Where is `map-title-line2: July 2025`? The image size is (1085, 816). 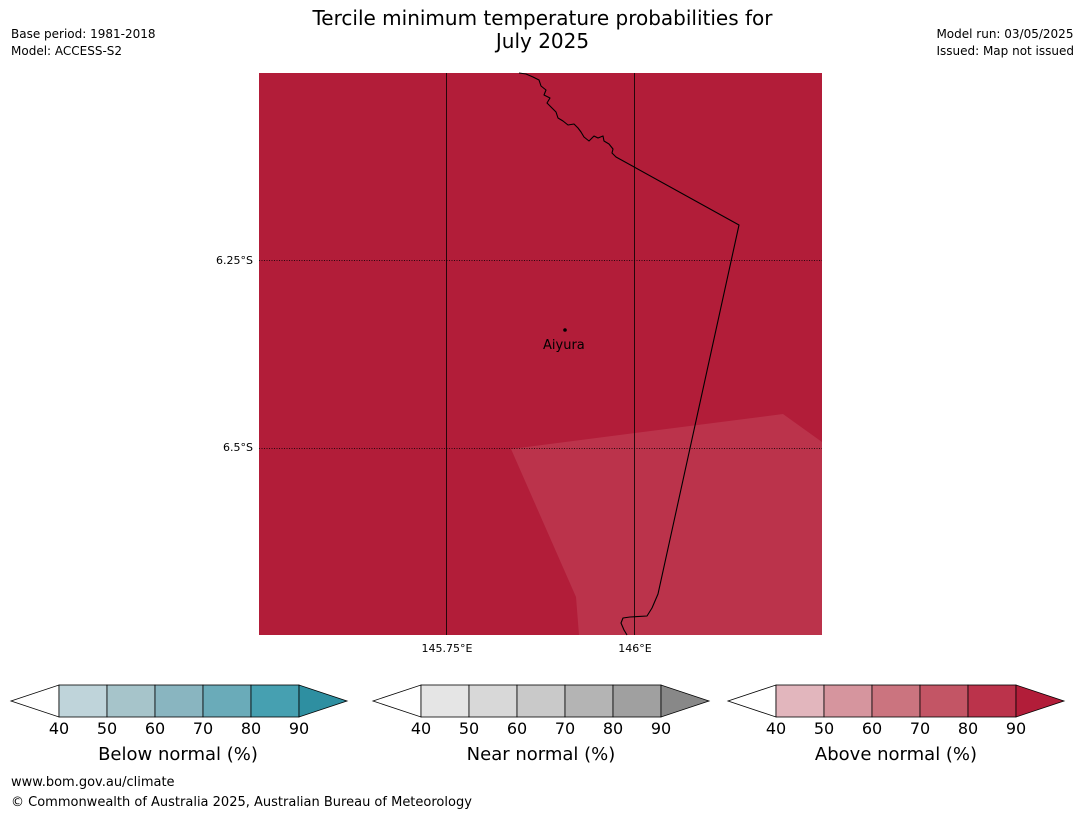 map-title-line2: July 2025 is located at coordinates (542, 41).